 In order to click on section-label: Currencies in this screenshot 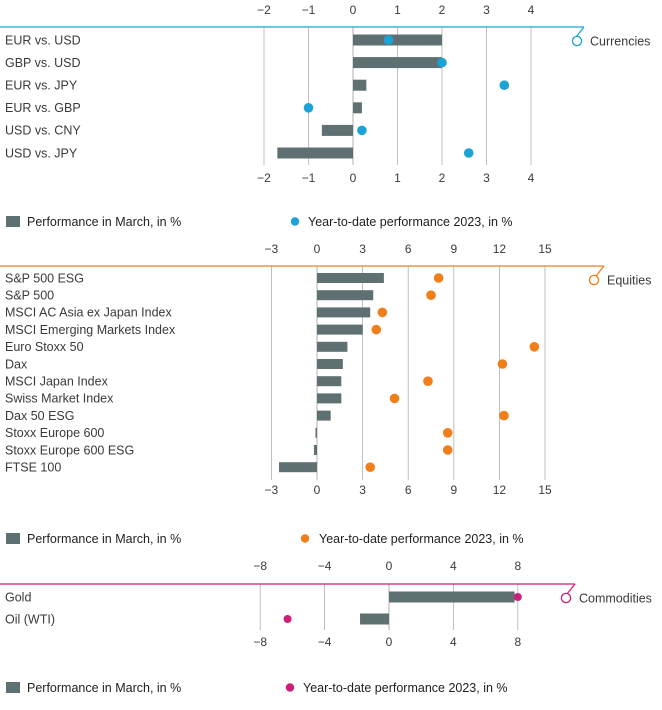, I will do `click(620, 42)`.